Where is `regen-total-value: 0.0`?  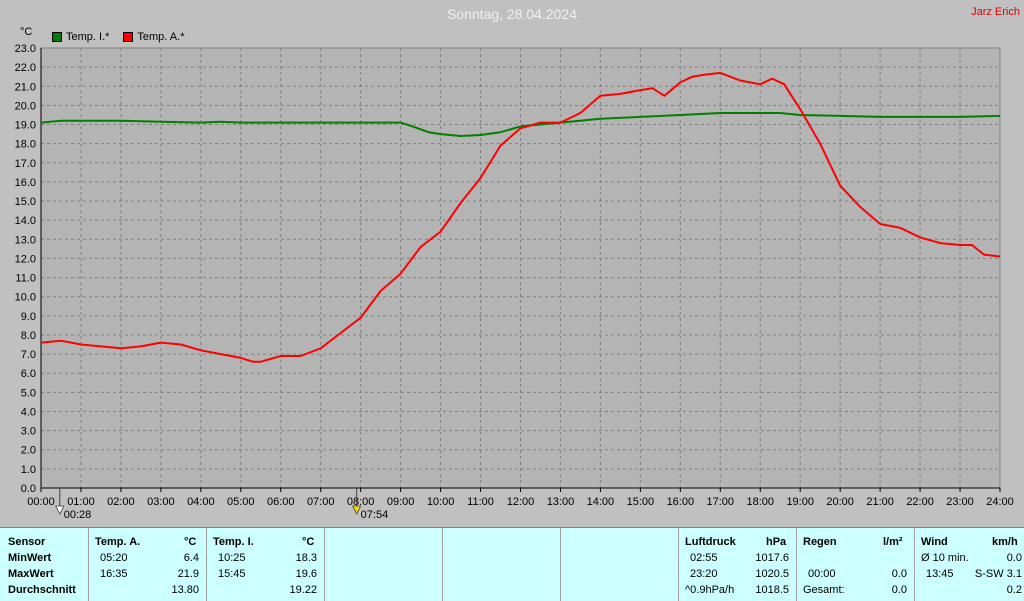 regen-total-value: 0.0 is located at coordinates (899, 590).